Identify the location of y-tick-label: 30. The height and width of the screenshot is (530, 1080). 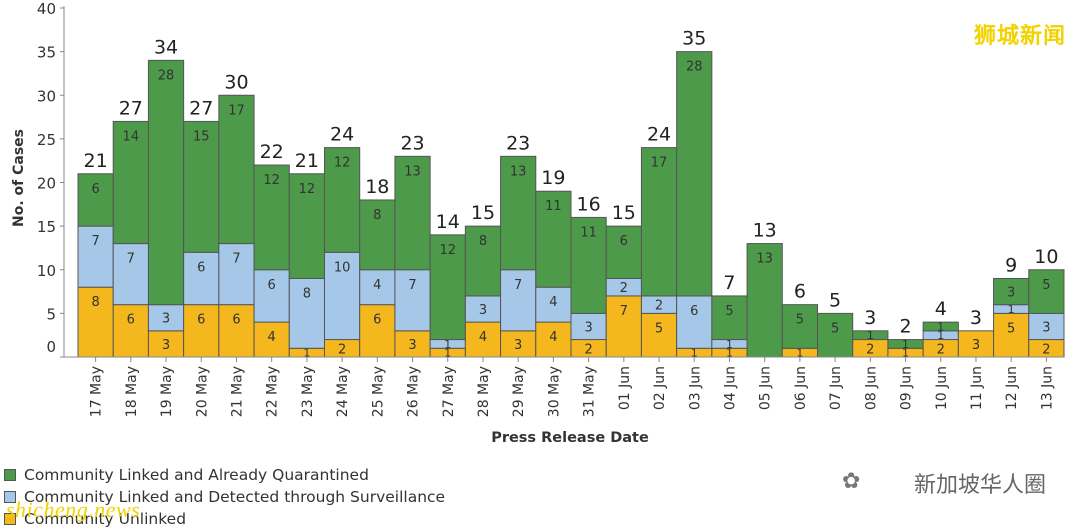
(46, 96).